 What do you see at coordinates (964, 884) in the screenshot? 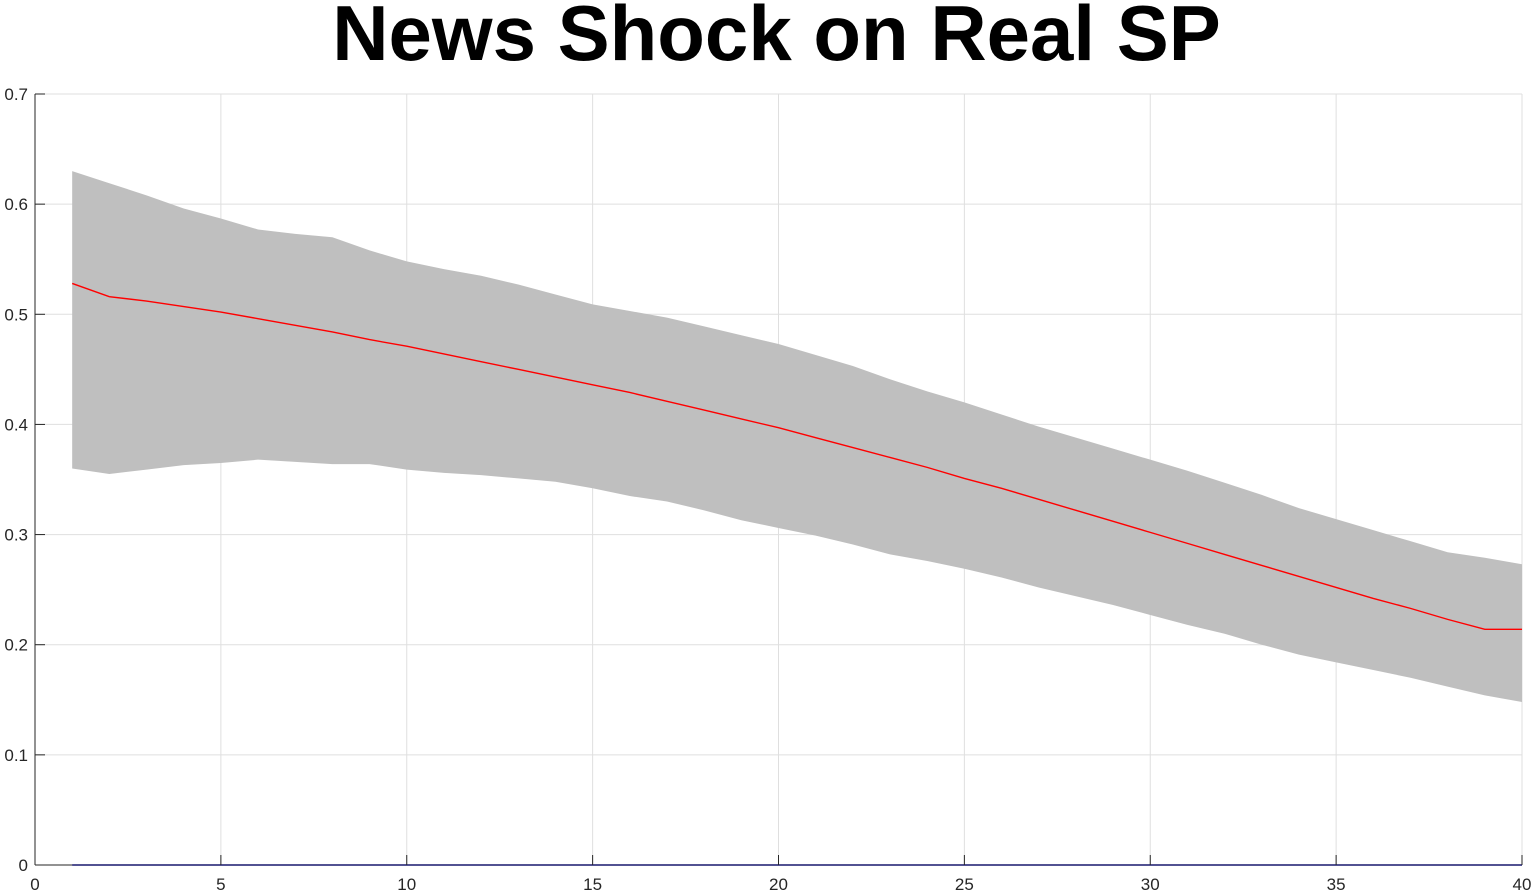
I see `x-tick-label: 25` at bounding box center [964, 884].